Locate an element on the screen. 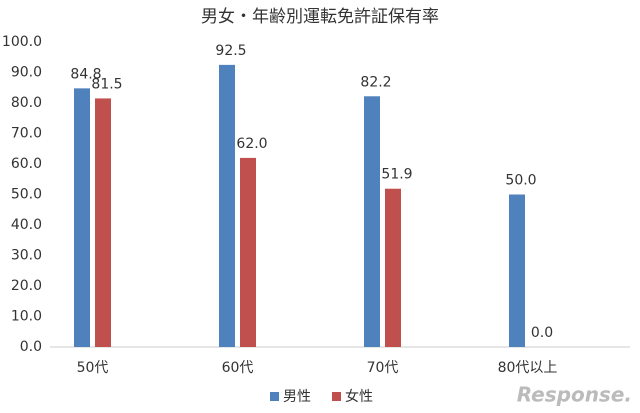 This screenshot has width=640, height=413. data-label: 82.2 is located at coordinates (375, 82).